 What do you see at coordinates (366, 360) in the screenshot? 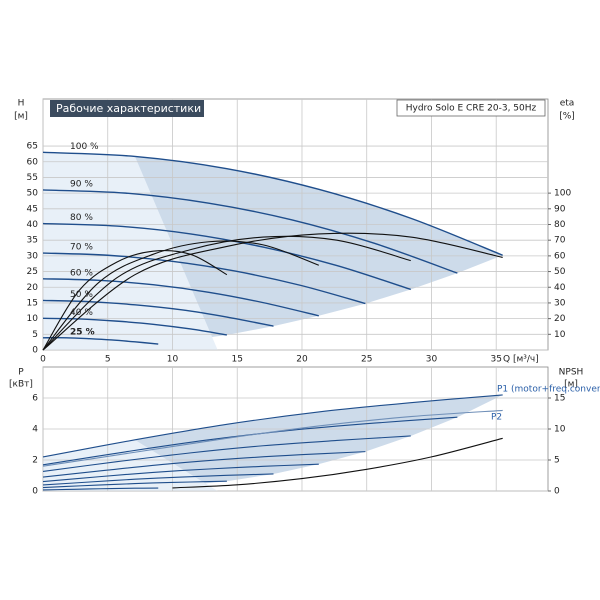
I see `x-tick-label: 25` at bounding box center [366, 360].